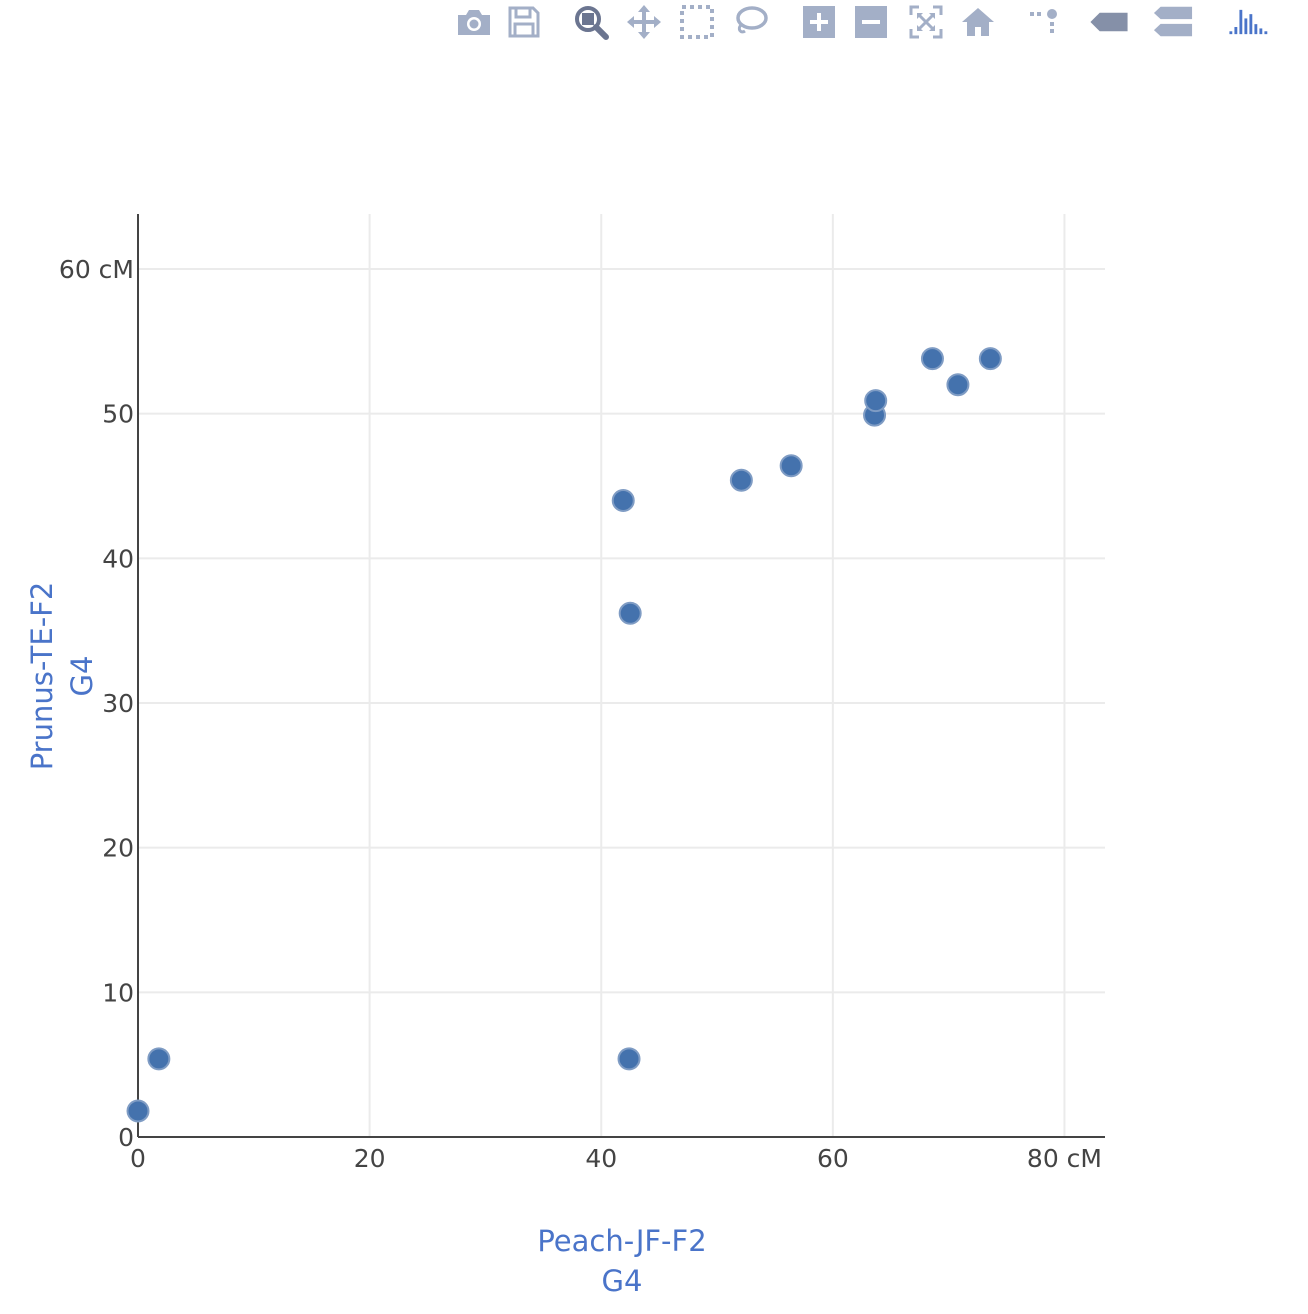  I want to click on y-axis-title: Prunus-TE-F2, so click(42, 676).